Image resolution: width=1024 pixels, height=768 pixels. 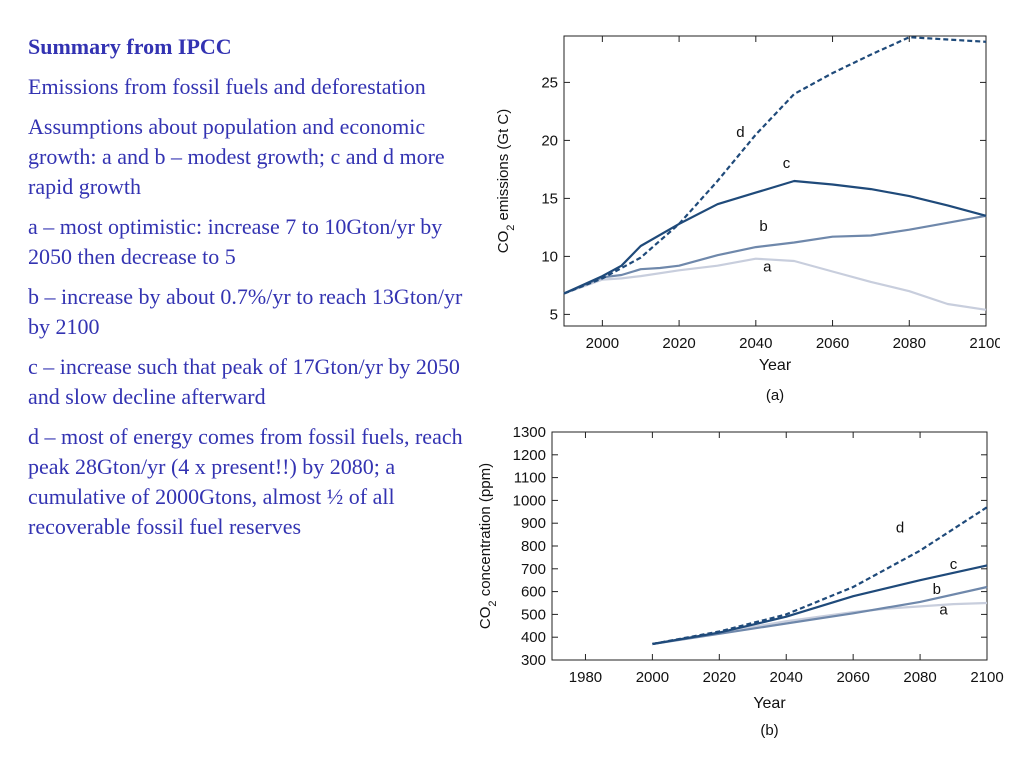 What do you see at coordinates (130, 46) in the screenshot?
I see `slide-title: Summary from IPCC` at bounding box center [130, 46].